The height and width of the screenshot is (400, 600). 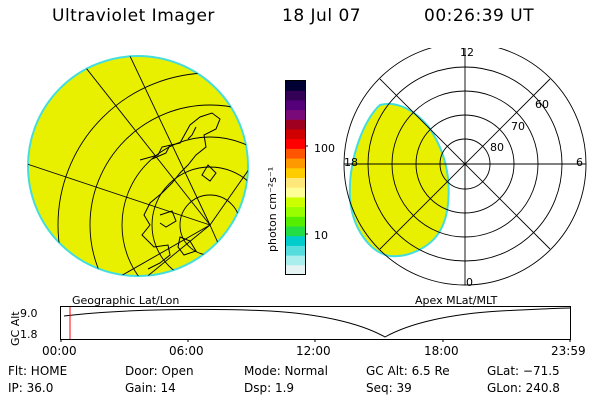 What do you see at coordinates (467, 52) in the screenshot?
I see `mlt-label-12: 12` at bounding box center [467, 52].